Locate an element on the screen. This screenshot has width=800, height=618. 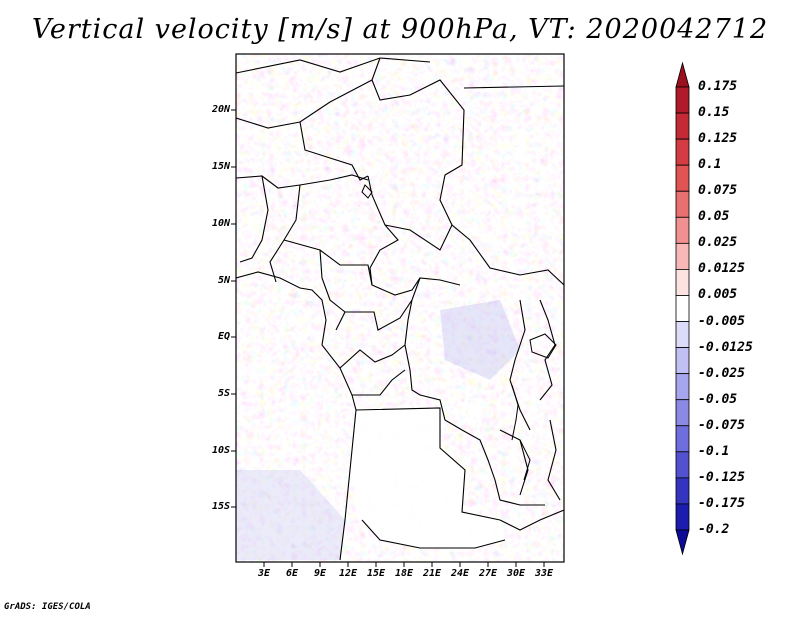
lat-label-15n: 15N is located at coordinates (220, 166).